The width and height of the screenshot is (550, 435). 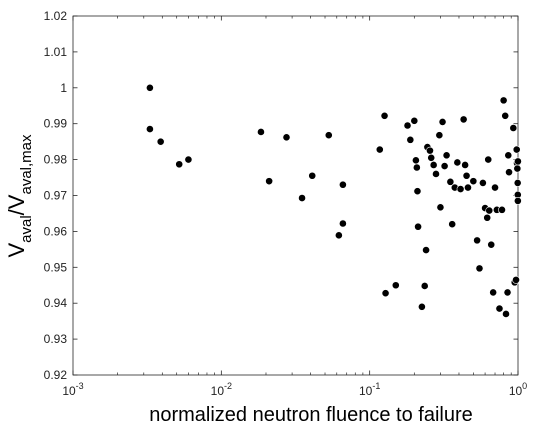 I want to click on x-axis-title: normalized neutron fluence to failure, so click(x=311, y=415).